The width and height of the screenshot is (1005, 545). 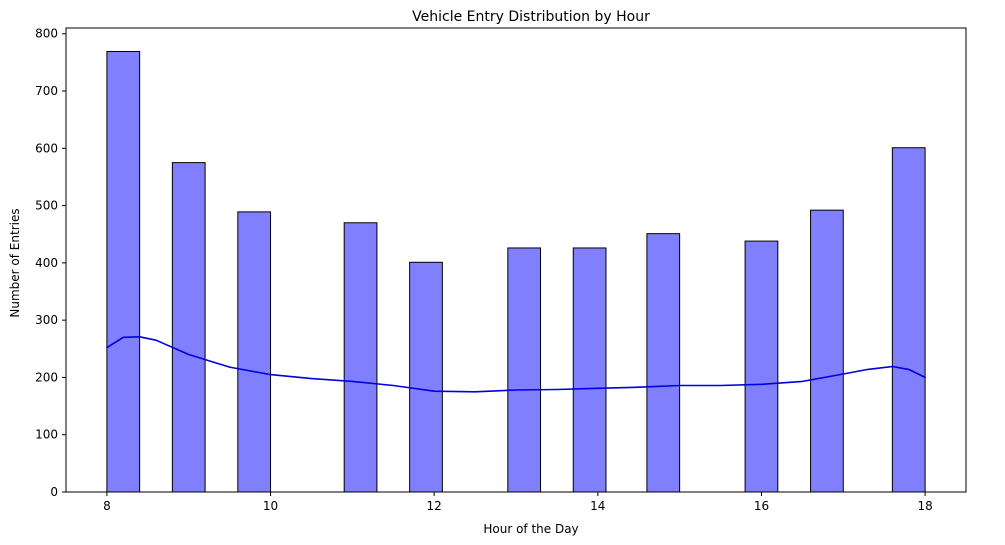 What do you see at coordinates (46, 34) in the screenshot?
I see `y-tick-label: 800` at bounding box center [46, 34].